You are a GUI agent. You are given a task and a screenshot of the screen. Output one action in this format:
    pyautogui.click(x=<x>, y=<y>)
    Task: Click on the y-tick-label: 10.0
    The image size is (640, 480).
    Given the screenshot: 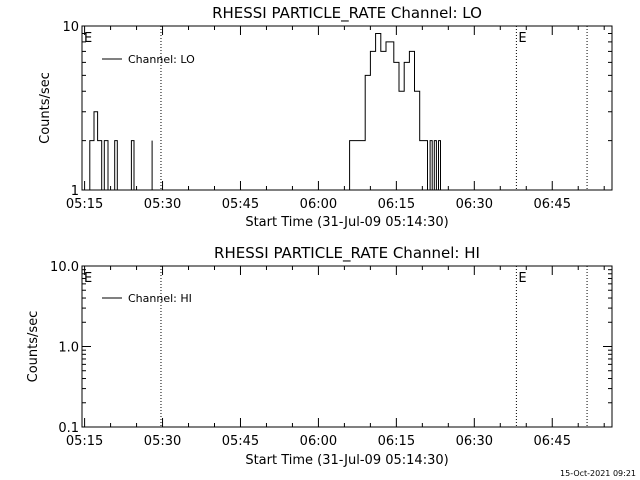 What is the action you would take?
    pyautogui.click(x=64, y=267)
    